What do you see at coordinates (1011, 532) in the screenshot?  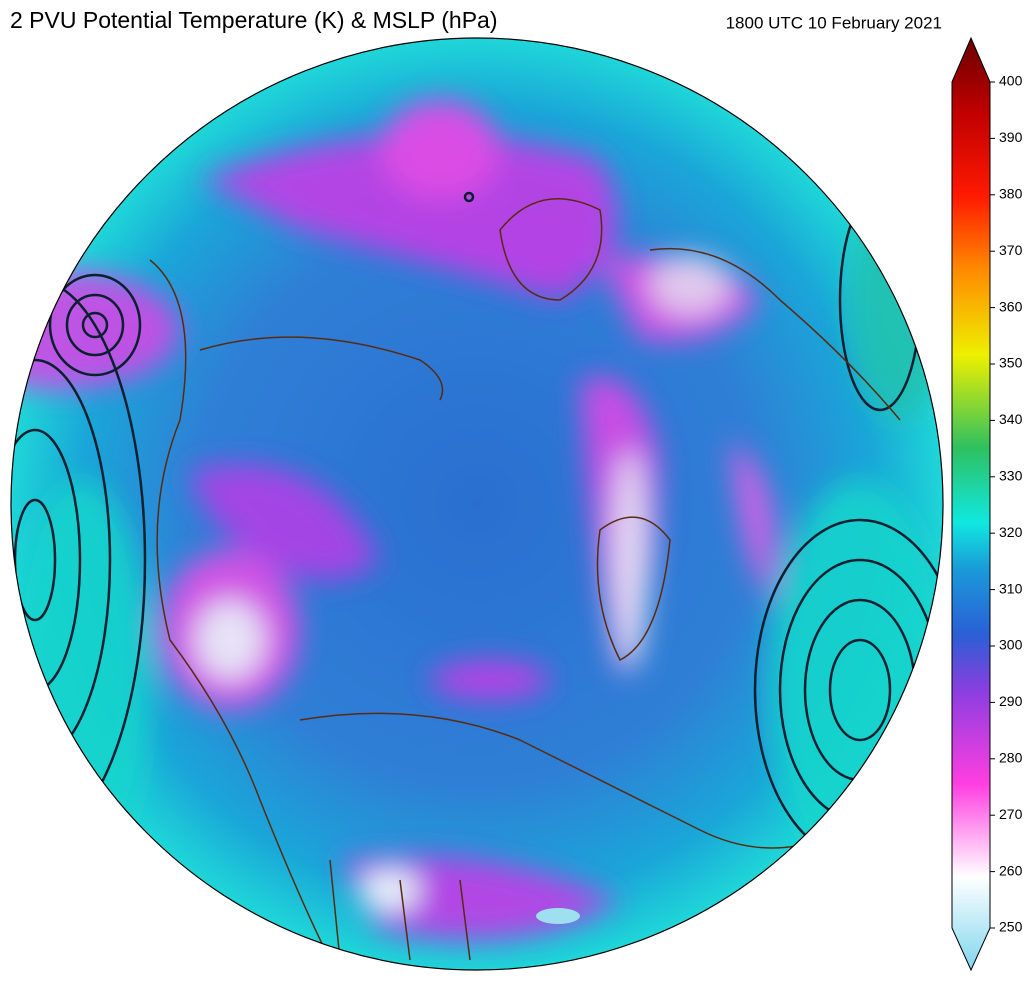 I see `tick-label: 320` at bounding box center [1011, 532].